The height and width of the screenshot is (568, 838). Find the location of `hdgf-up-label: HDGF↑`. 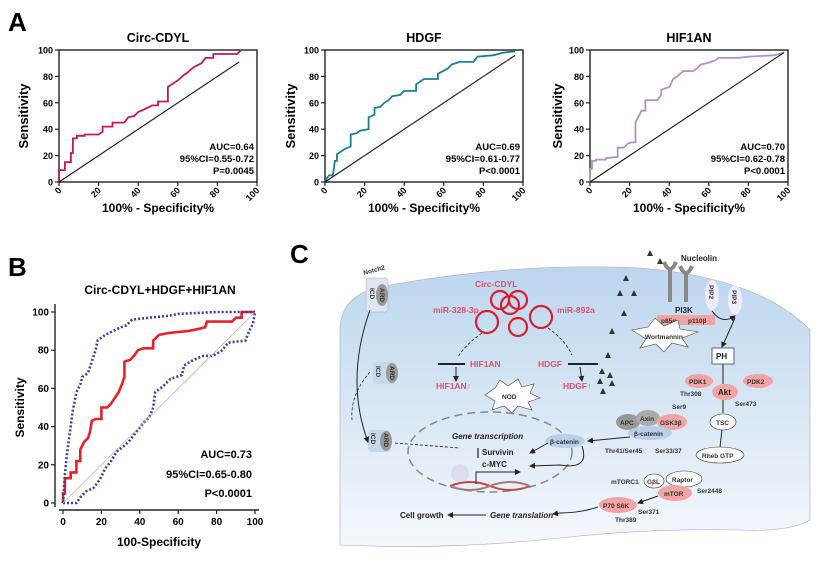

hdgf-up-label: HDGF↑ is located at coordinates (577, 386).